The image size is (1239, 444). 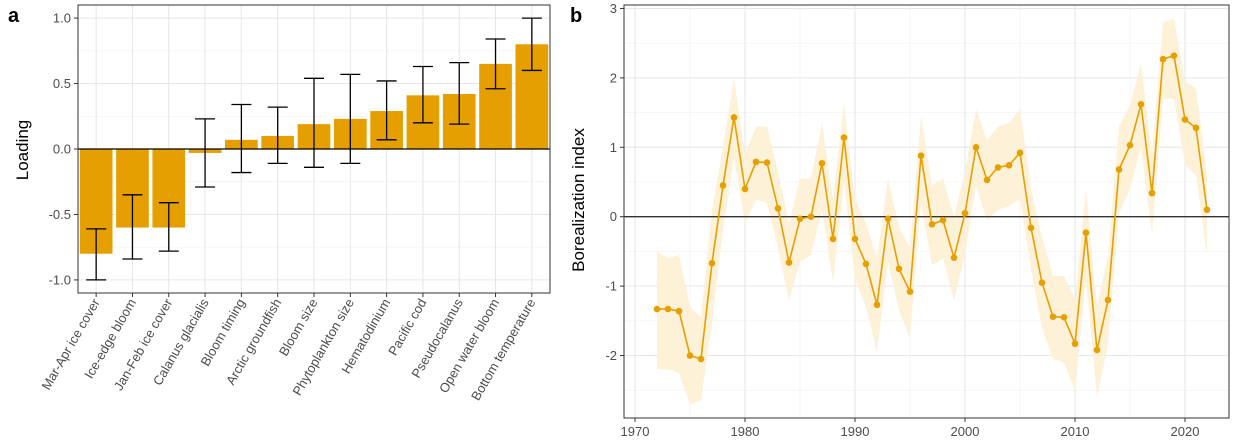 I want to click on panel-b-x-tick-label: 1980, so click(x=745, y=431).